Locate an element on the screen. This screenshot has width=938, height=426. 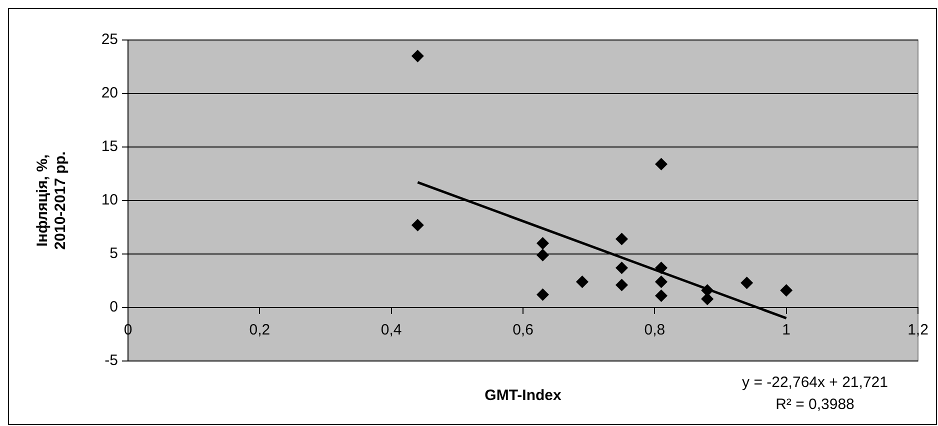
y-tick-label: 15 is located at coordinates (109, 147).